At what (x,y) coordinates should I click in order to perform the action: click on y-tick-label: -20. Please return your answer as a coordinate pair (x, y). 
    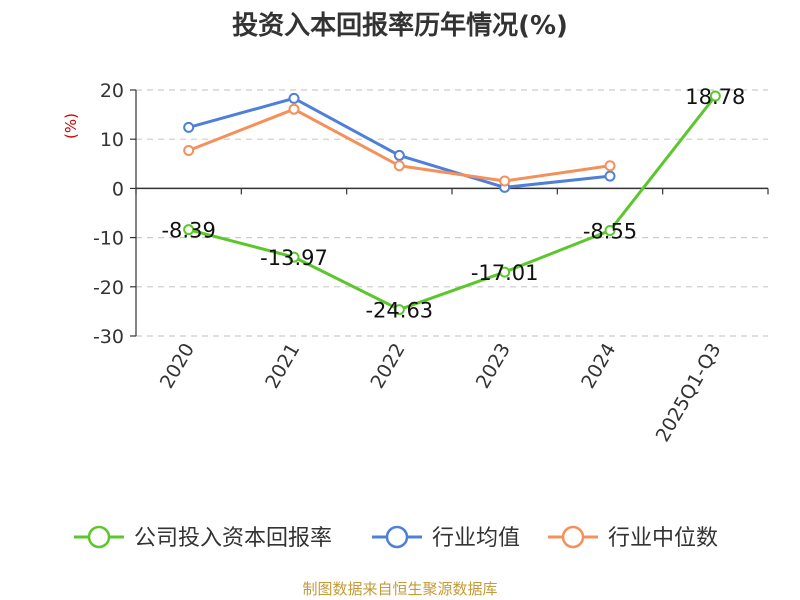
    Looking at the image, I should click on (108, 288).